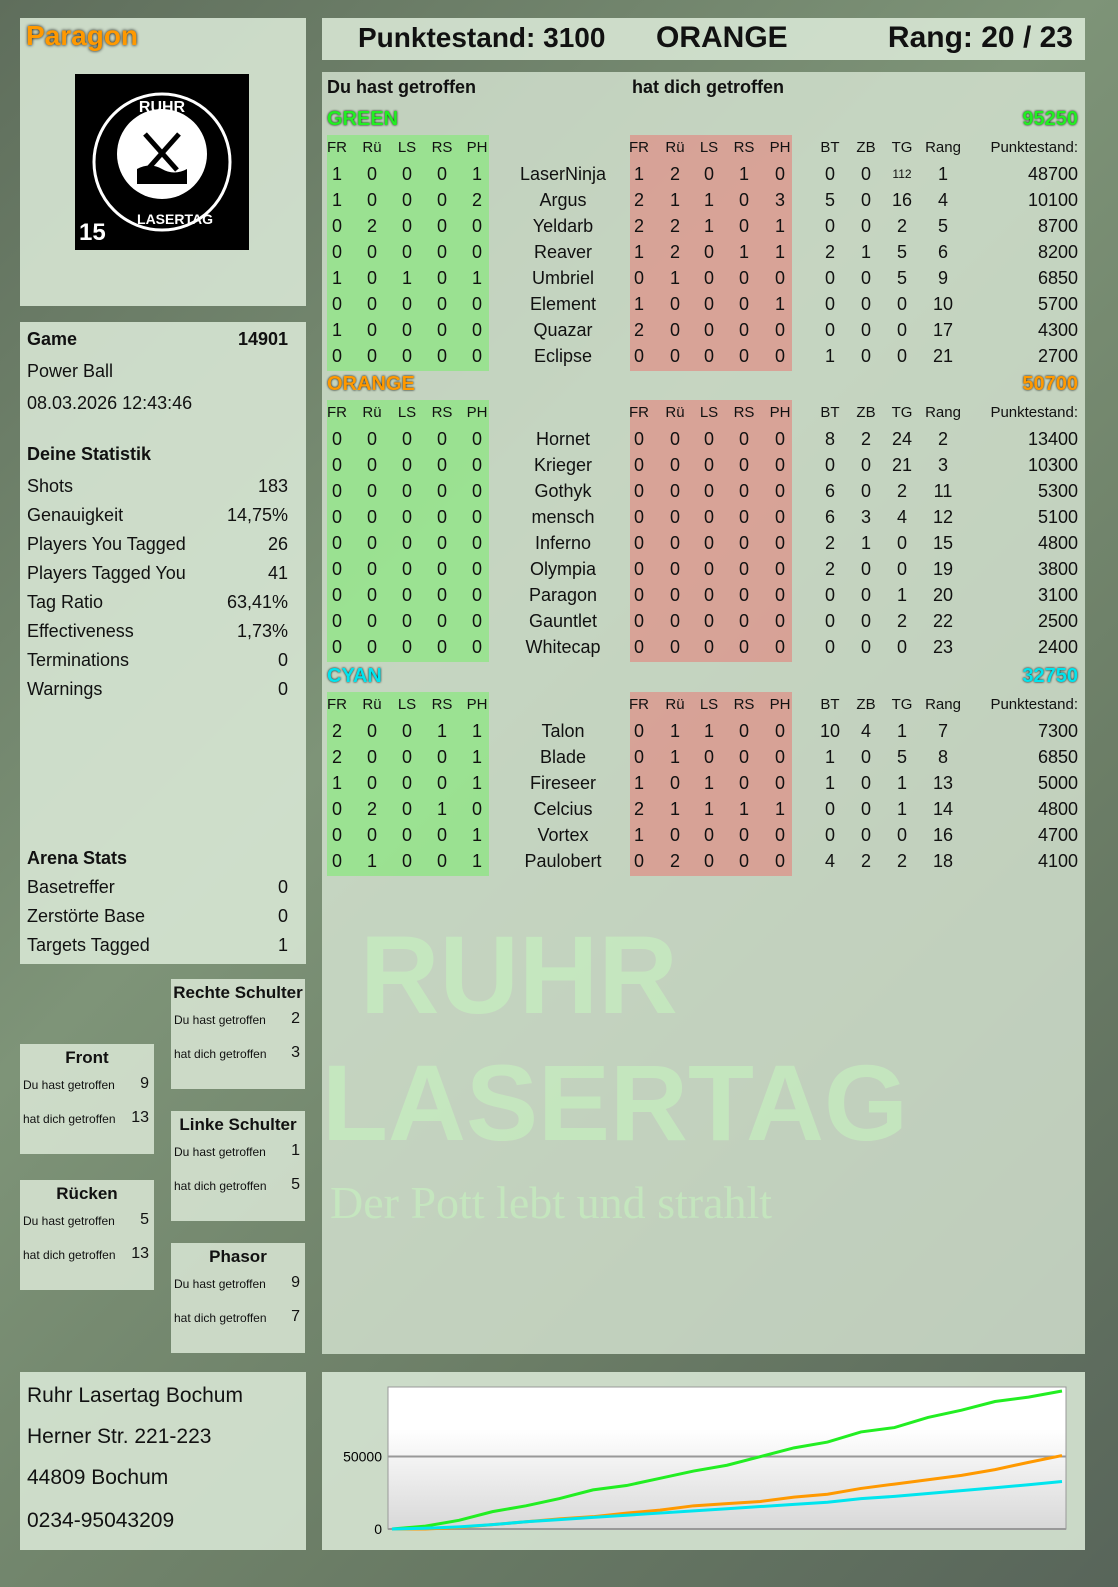  I want to click on hit-you-block, so click(711, 253).